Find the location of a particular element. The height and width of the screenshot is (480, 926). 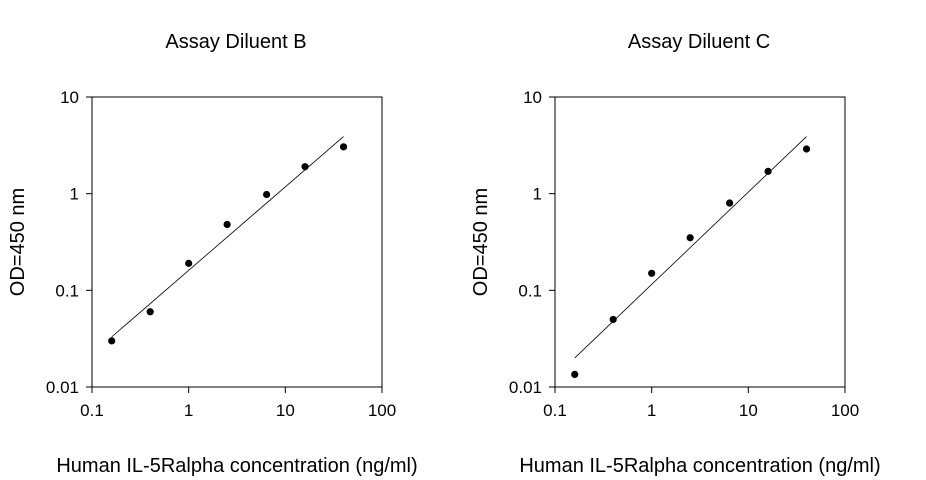

chart-title: Assay Diluent C is located at coordinates (699, 42).